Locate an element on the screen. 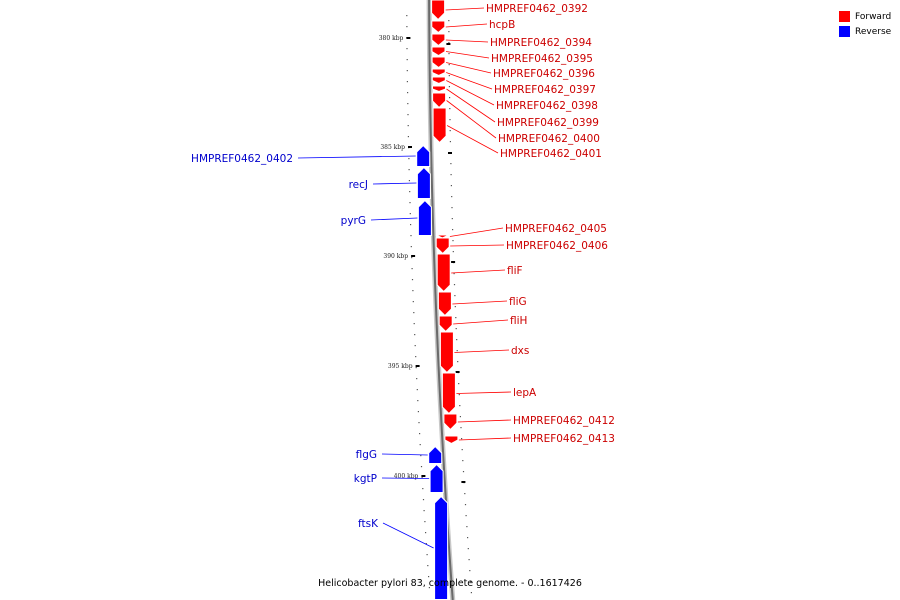 The width and height of the screenshot is (900, 600). gene-arrow-hcpb is located at coordinates (438, 27).